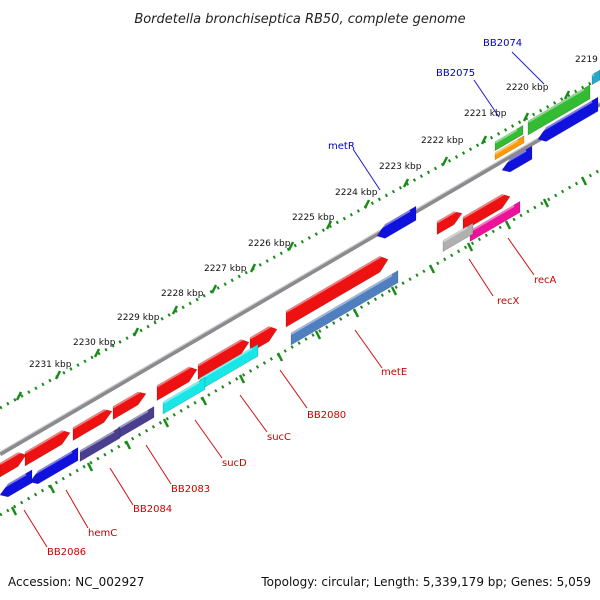  Describe the element at coordinates (138, 318) in the screenshot. I see `kbp-label: 2229 kbp` at that location.